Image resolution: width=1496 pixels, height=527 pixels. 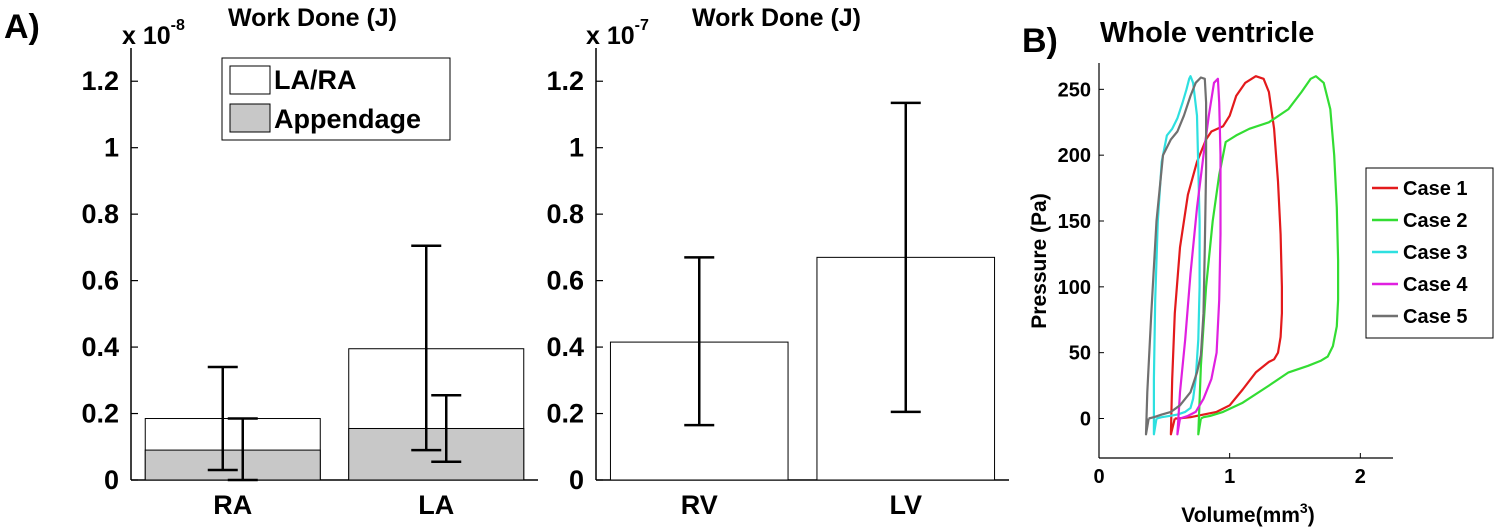 I want to click on panel-b-xlabel: Volume(mm3), so click(x=1247, y=513).